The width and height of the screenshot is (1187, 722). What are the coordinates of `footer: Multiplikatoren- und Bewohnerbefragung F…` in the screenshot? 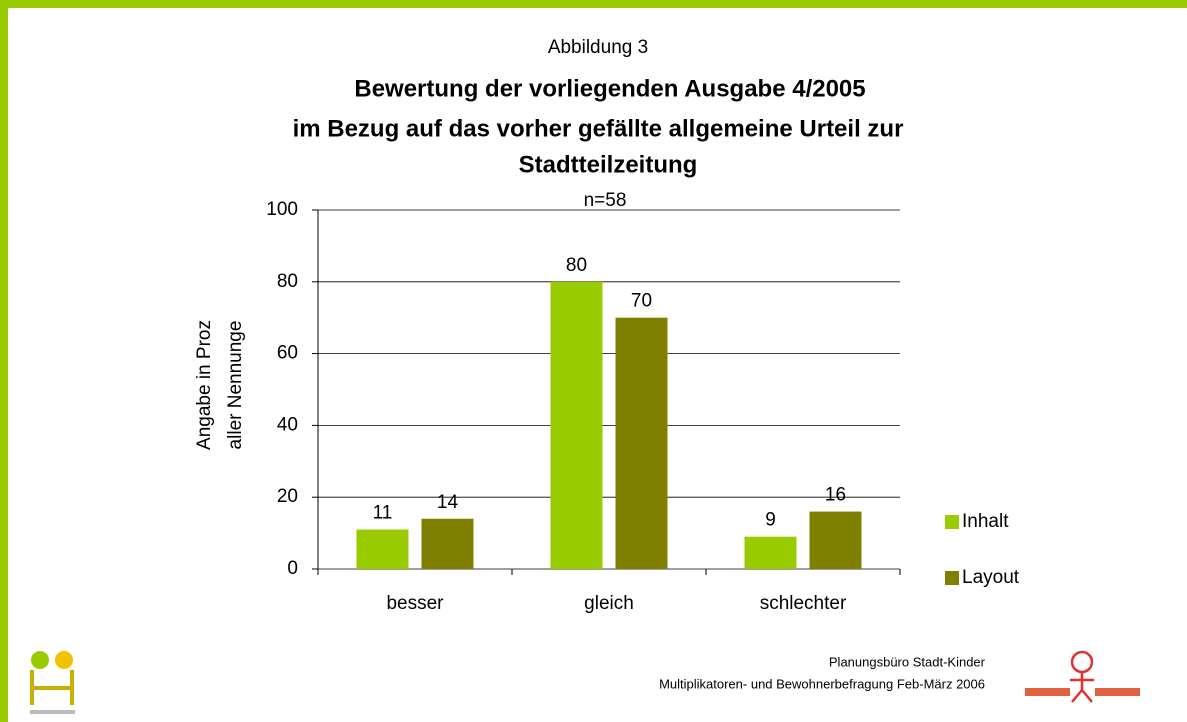 It's located at (822, 683).